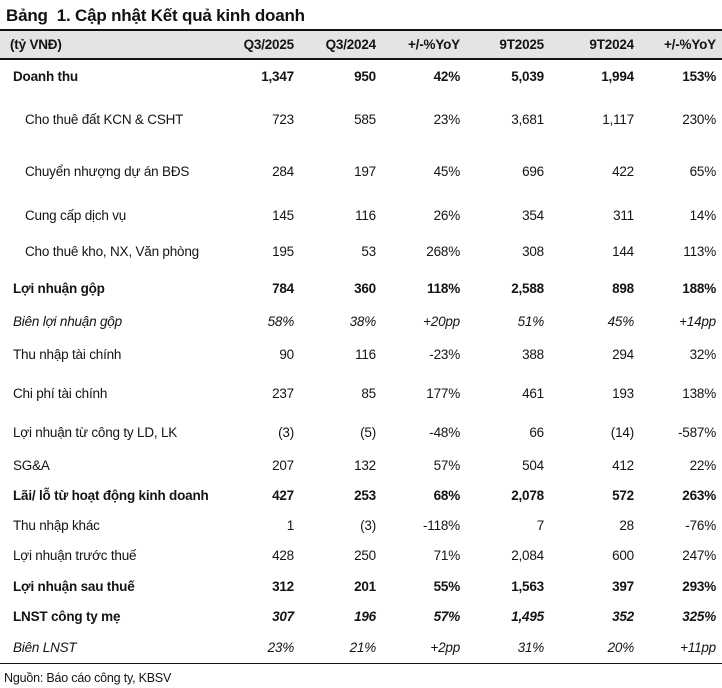 The height and width of the screenshot is (688, 722). Describe the element at coordinates (365, 555) in the screenshot. I see `cell-value: 250` at that location.